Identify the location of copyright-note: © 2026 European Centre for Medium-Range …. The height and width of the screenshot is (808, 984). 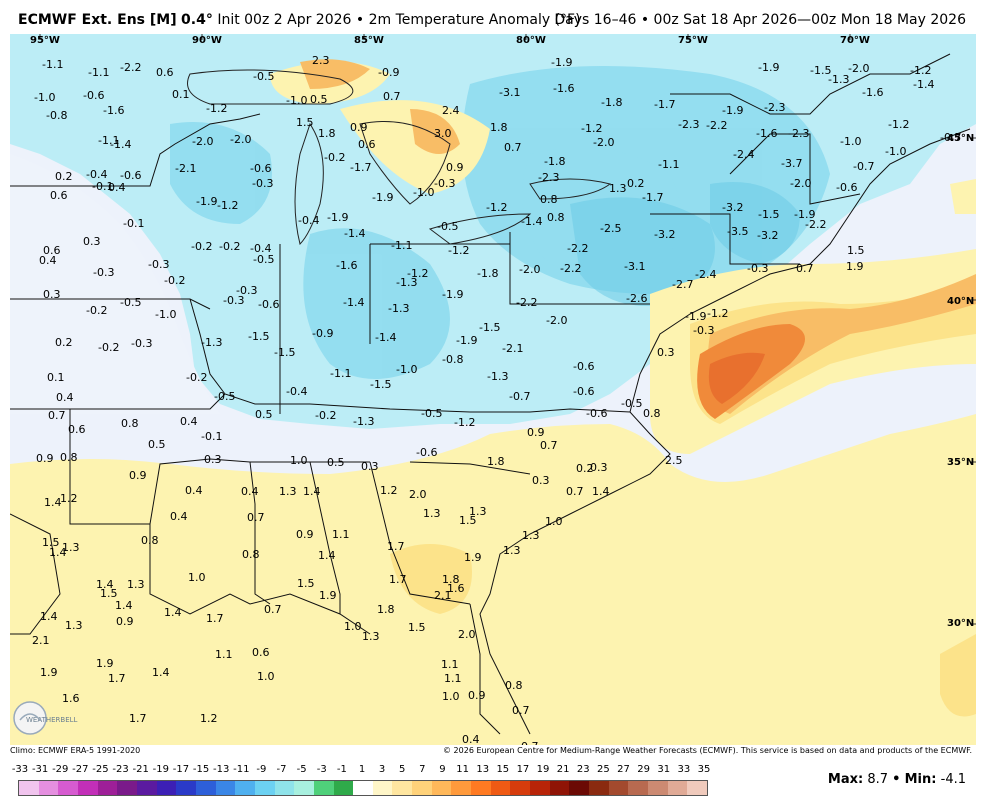
(707, 750).